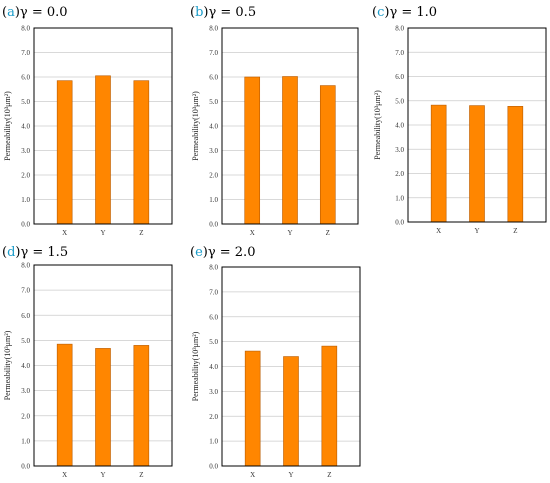 The image size is (550, 483). Describe the element at coordinates (195, 140) in the screenshot. I see `y-axis-label-text-b: Permeability` at that location.